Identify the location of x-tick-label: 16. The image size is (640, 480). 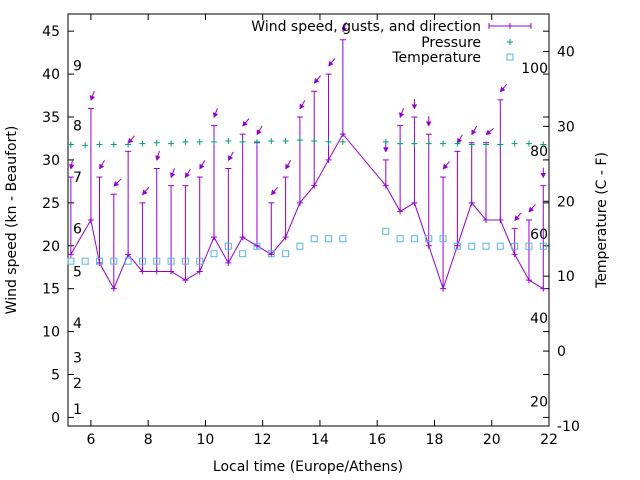
(377, 440).